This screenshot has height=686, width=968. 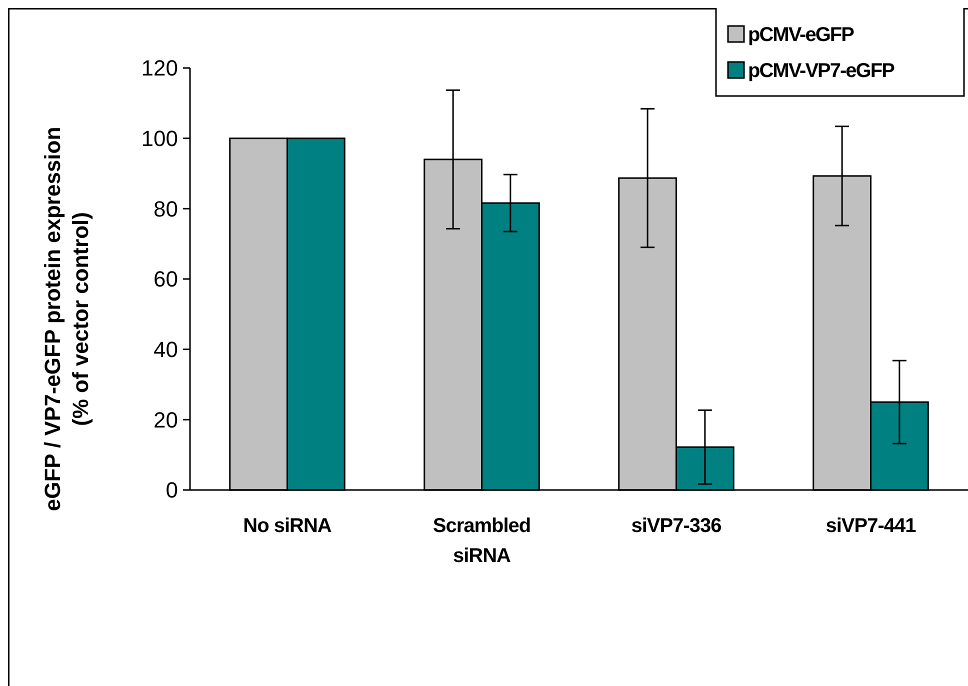 I want to click on y-tick-label: 80, so click(x=166, y=209).